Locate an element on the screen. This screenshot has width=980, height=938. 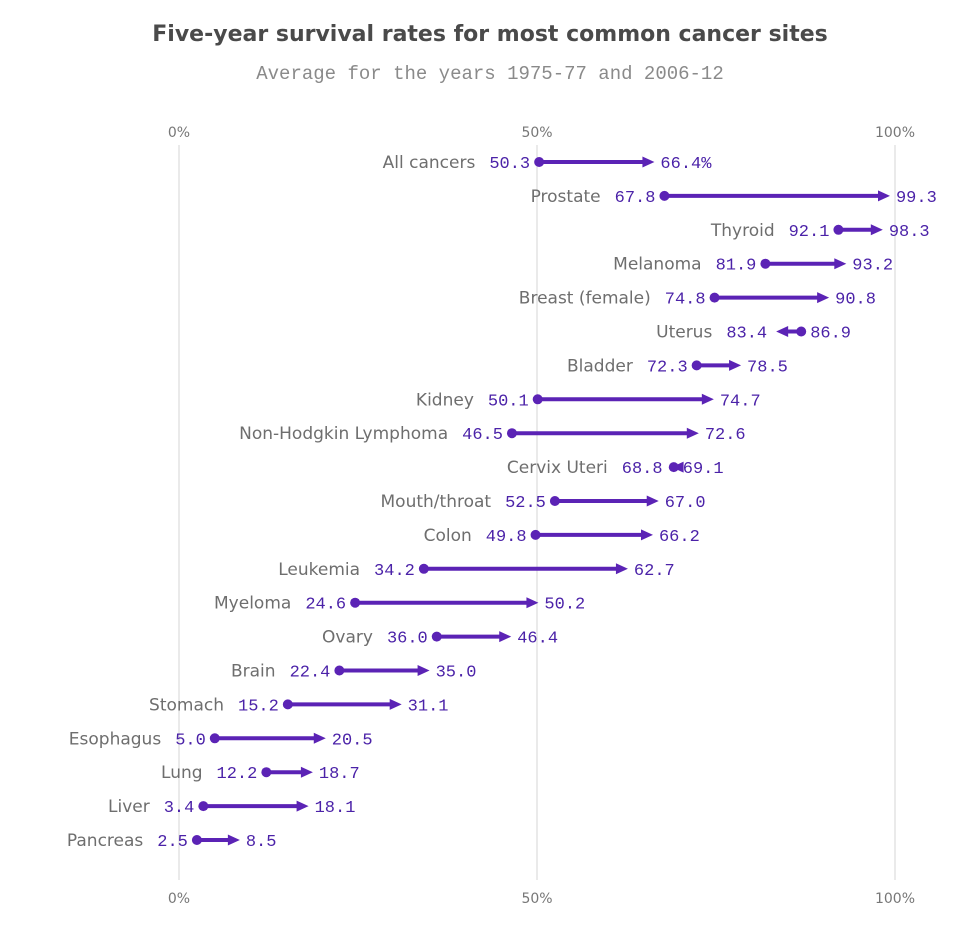
category-label: Thyroid is located at coordinates (742, 231).